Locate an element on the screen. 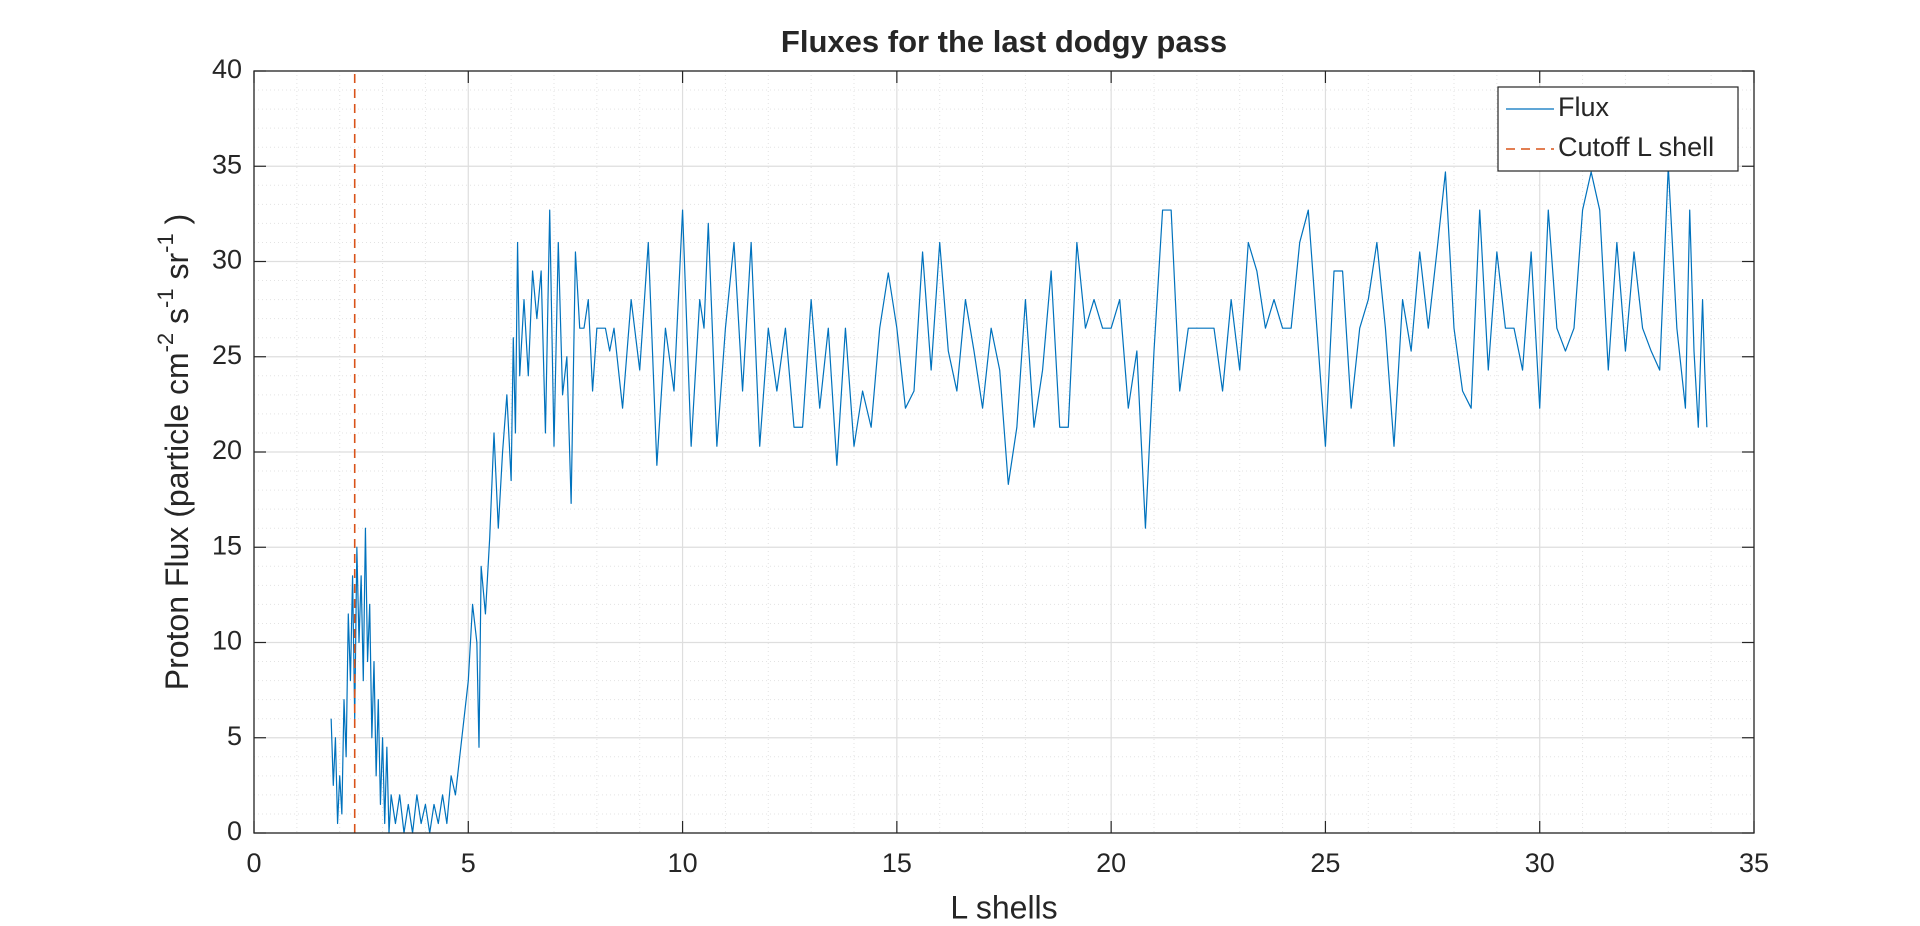 Image resolution: width=1920 pixels, height=926 pixels. legend-box is located at coordinates (1618, 129).